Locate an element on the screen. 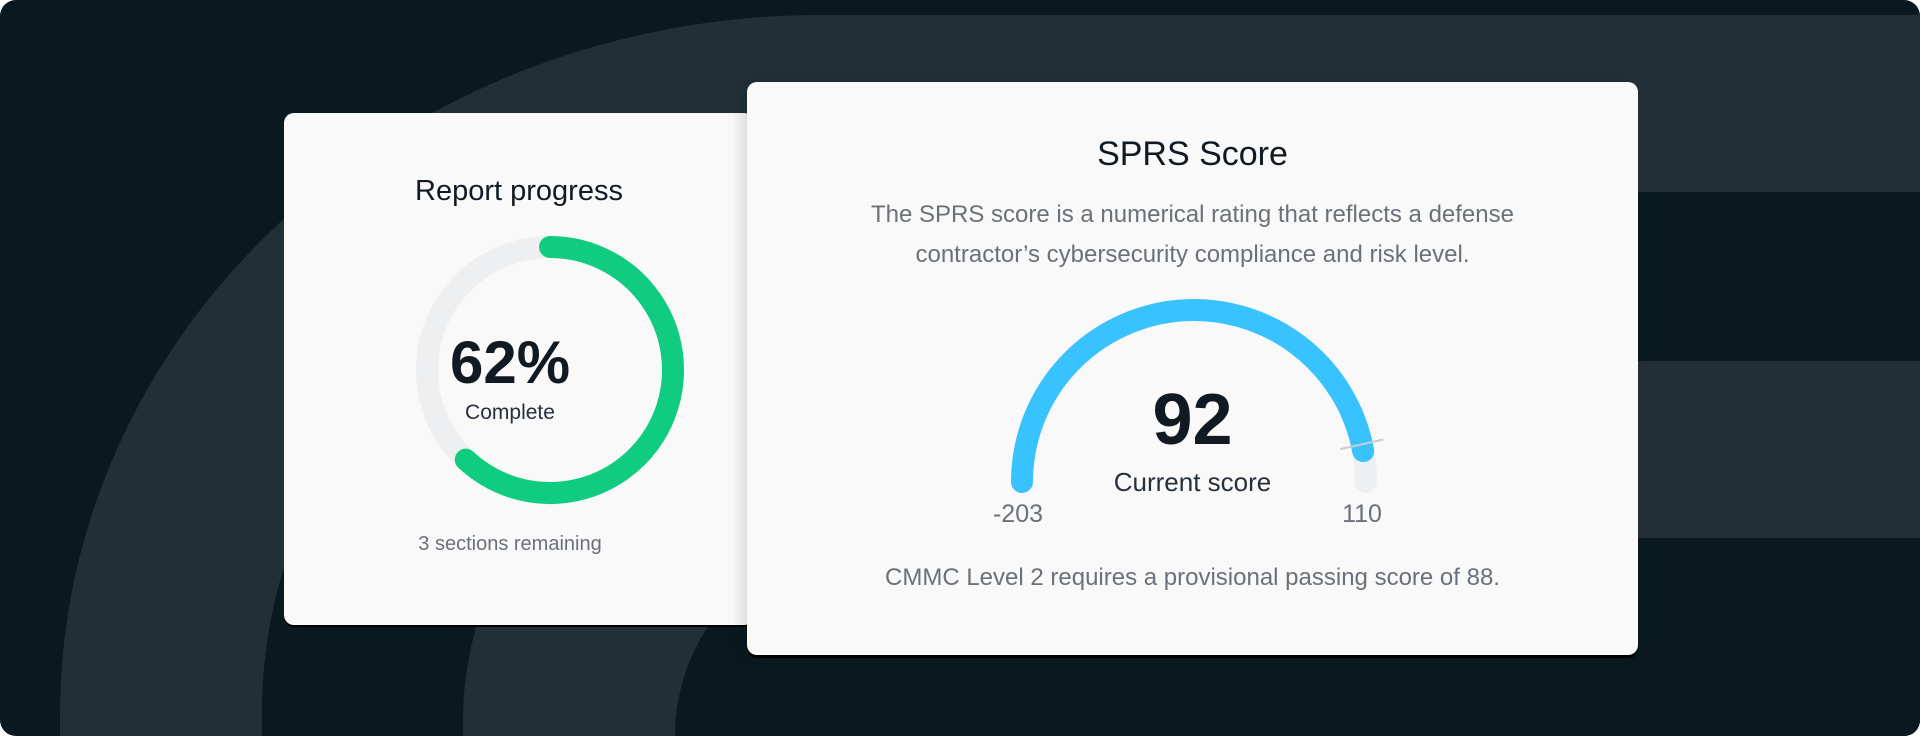  progress-ring-fill is located at coordinates (569, 370).